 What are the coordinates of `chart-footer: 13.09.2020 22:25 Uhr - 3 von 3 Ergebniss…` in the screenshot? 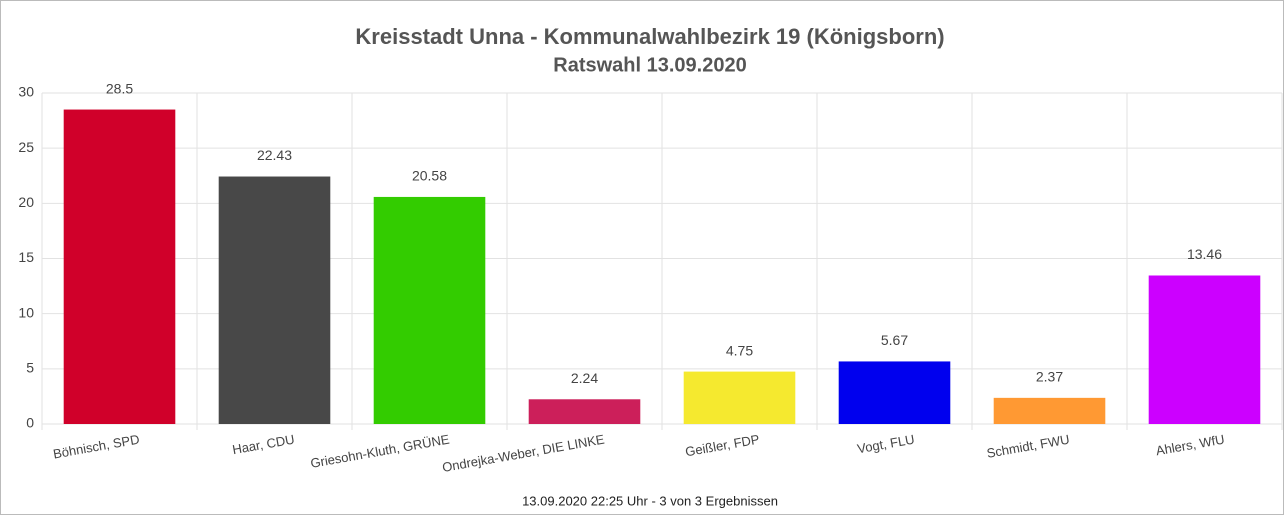 It's located at (650, 500).